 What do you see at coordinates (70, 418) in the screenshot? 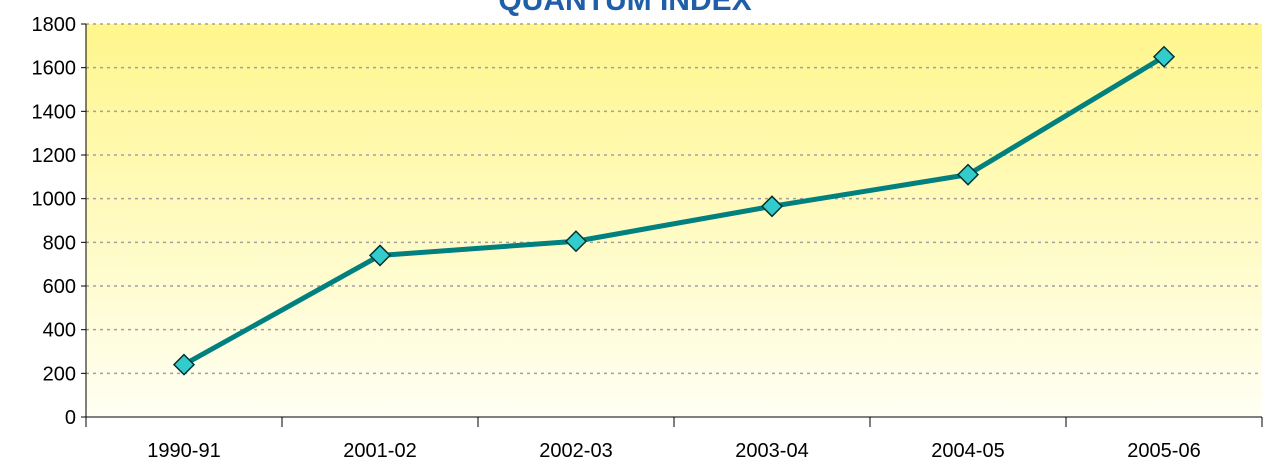
I see `y-tick-label: 0` at bounding box center [70, 418].